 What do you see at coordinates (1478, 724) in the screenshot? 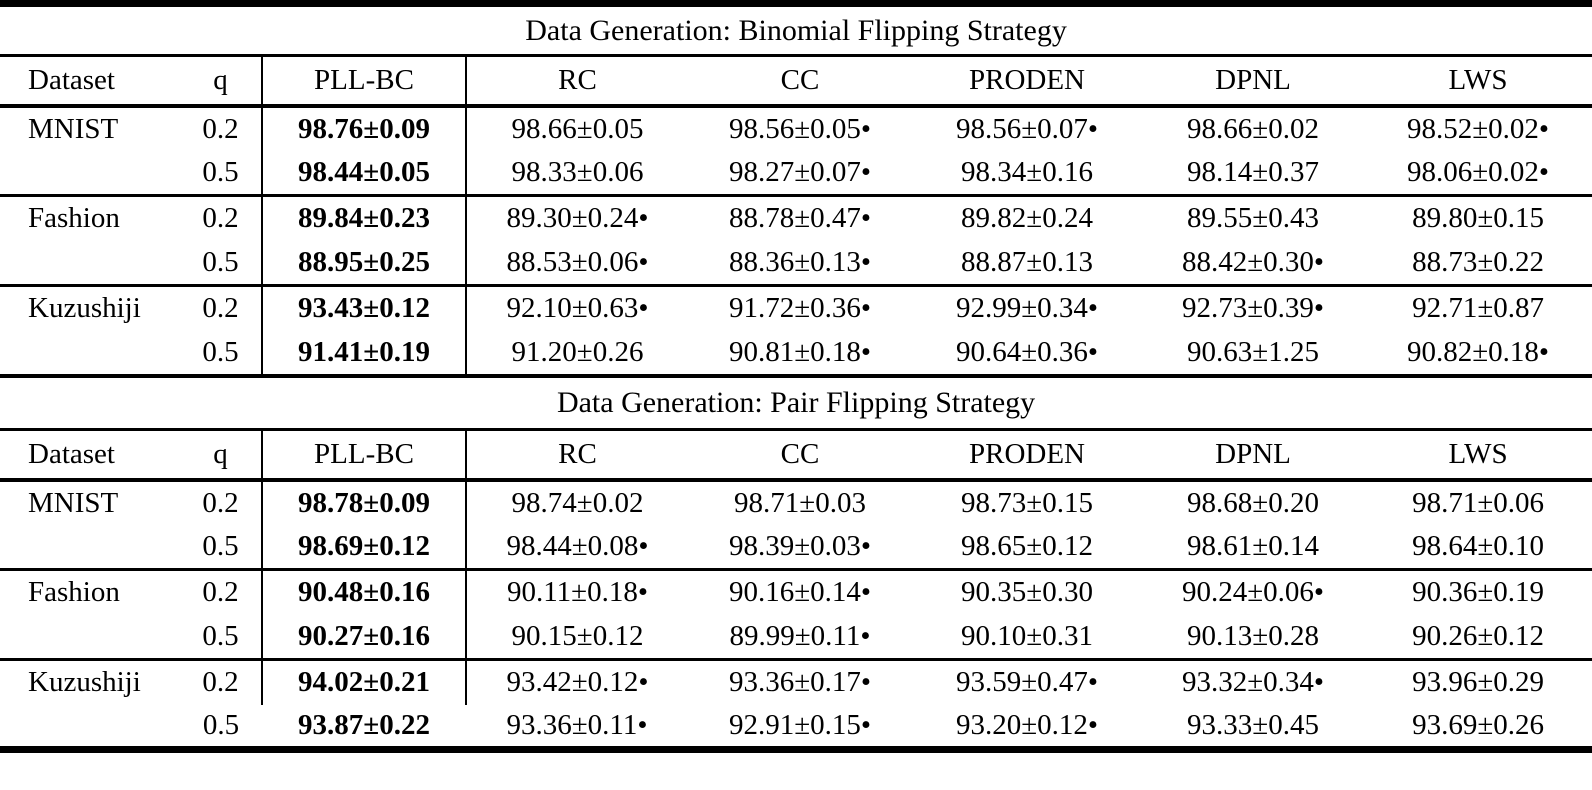
I see `cell-lws: 93.69±0.26` at bounding box center [1478, 724].